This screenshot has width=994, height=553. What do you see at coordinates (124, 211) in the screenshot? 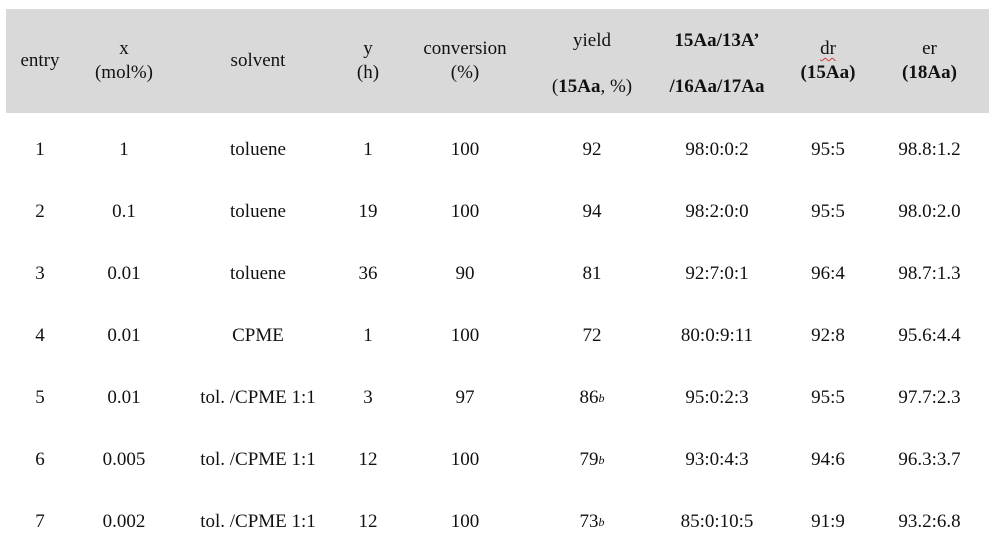
I see `cell-x: 0.1` at bounding box center [124, 211].